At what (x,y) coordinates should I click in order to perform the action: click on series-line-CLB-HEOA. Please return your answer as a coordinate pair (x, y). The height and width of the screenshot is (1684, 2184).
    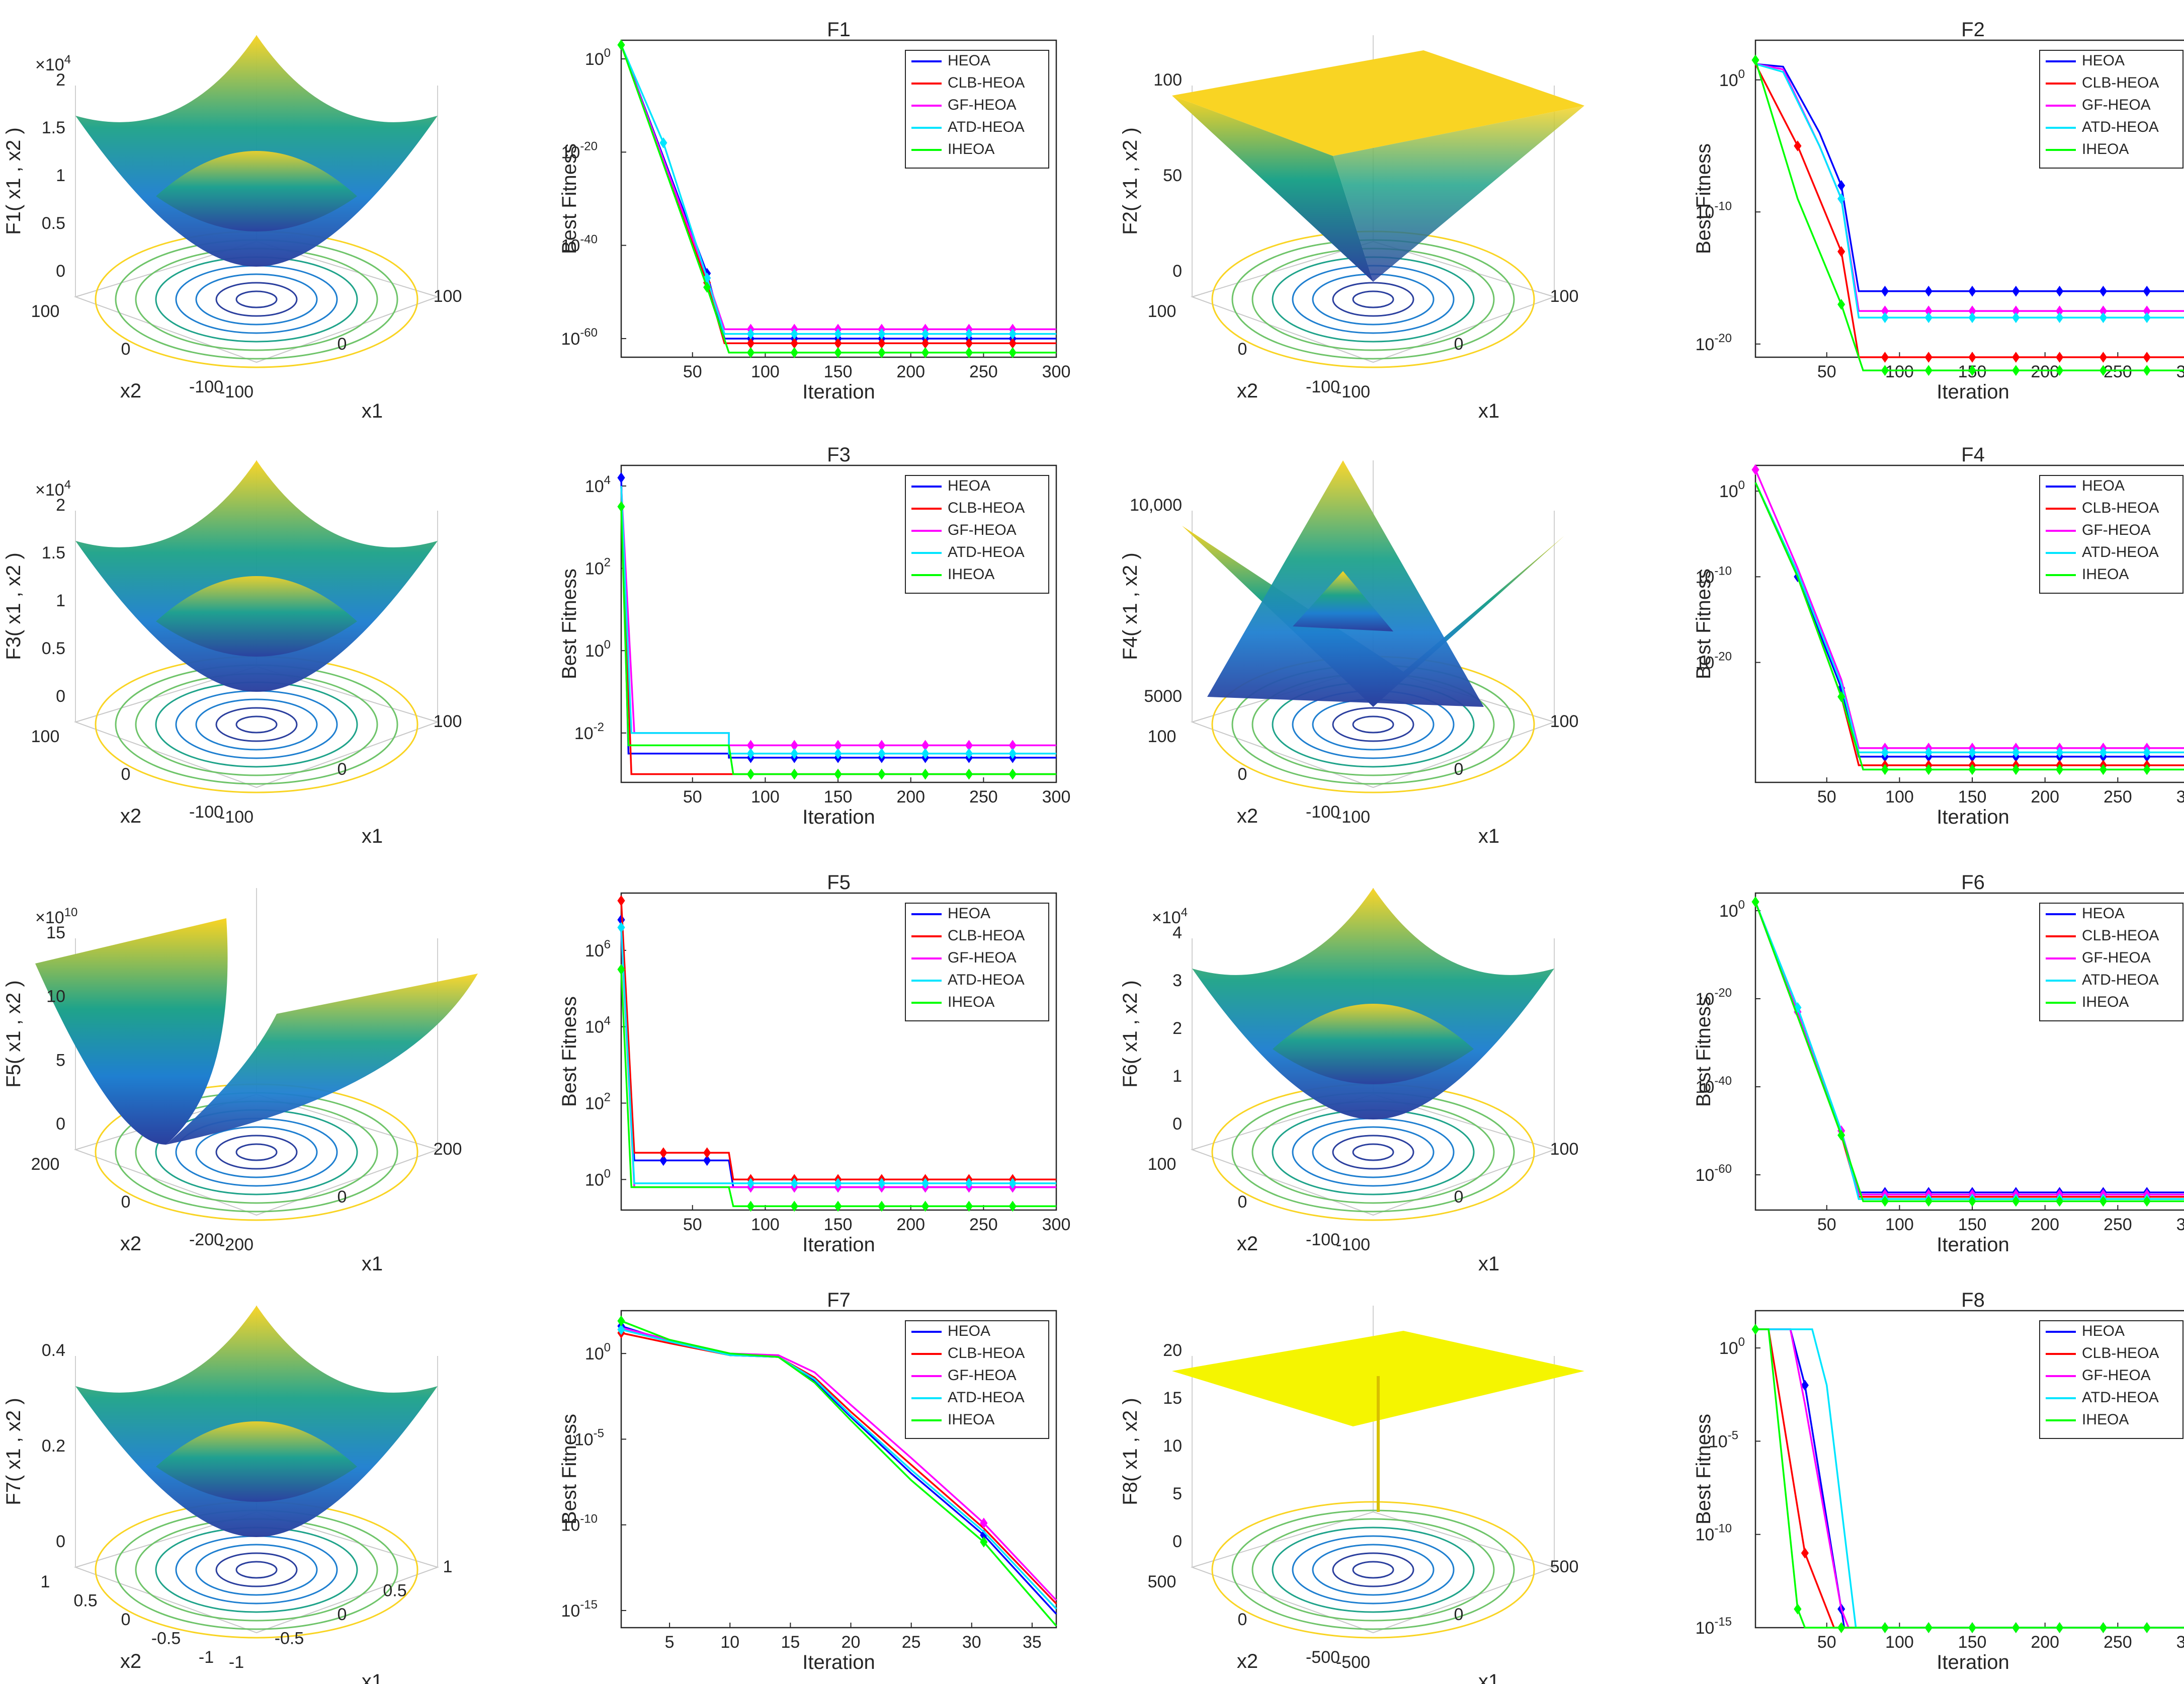
    Looking at the image, I should click on (839, 1468).